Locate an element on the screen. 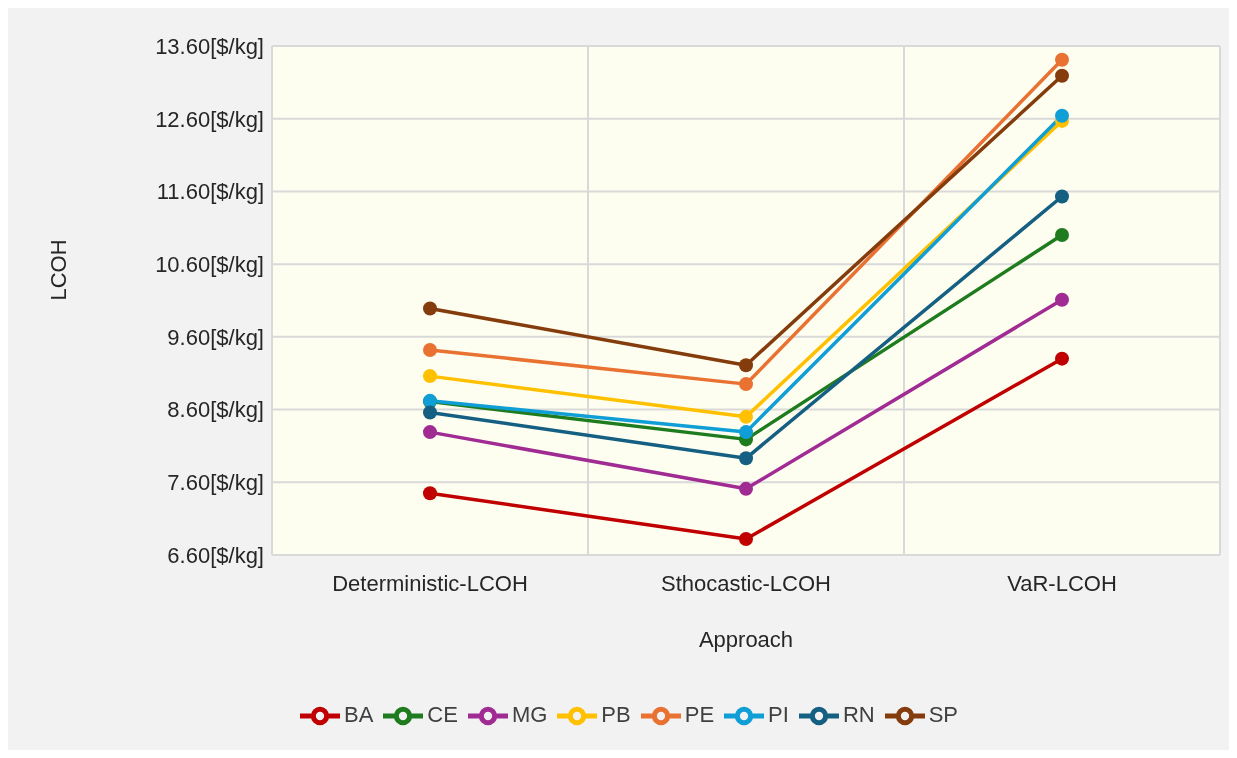  y-tick-label: 9.60[$/kg] is located at coordinates (215, 337).